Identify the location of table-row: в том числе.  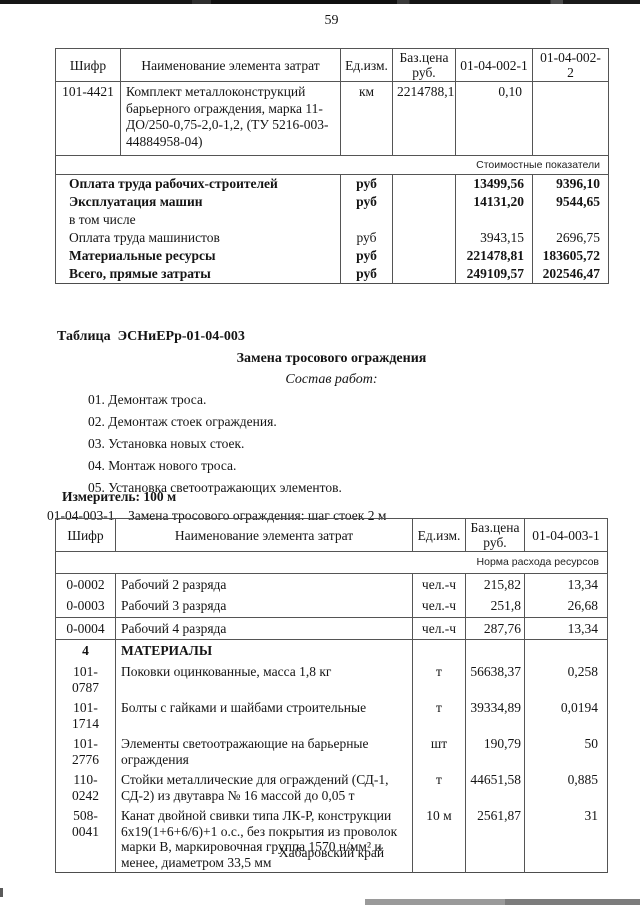
(332, 220).